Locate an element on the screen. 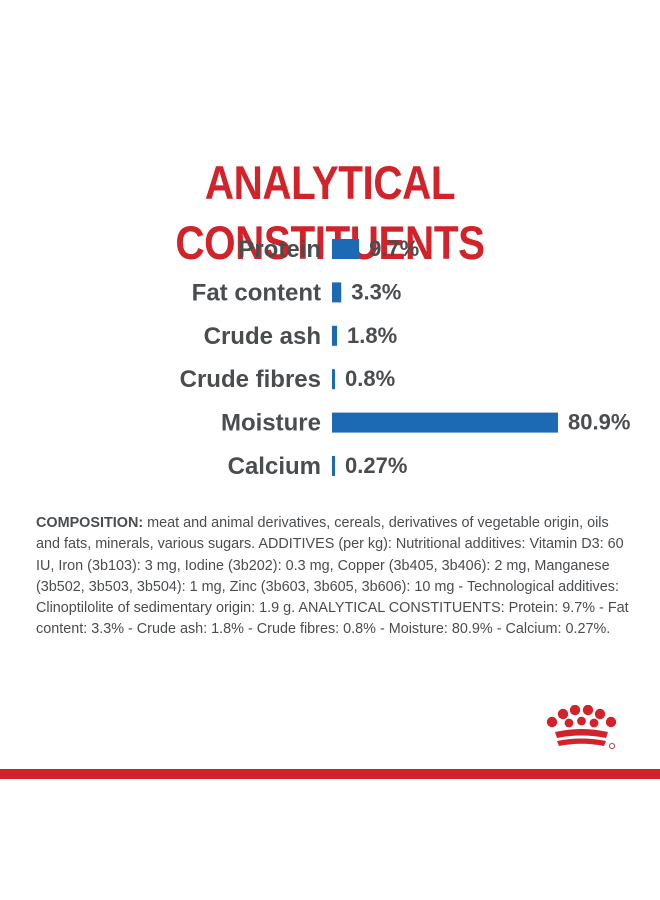 Image resolution: width=660 pixels, height=900 pixels. value-label: 3.3% is located at coordinates (376, 291).